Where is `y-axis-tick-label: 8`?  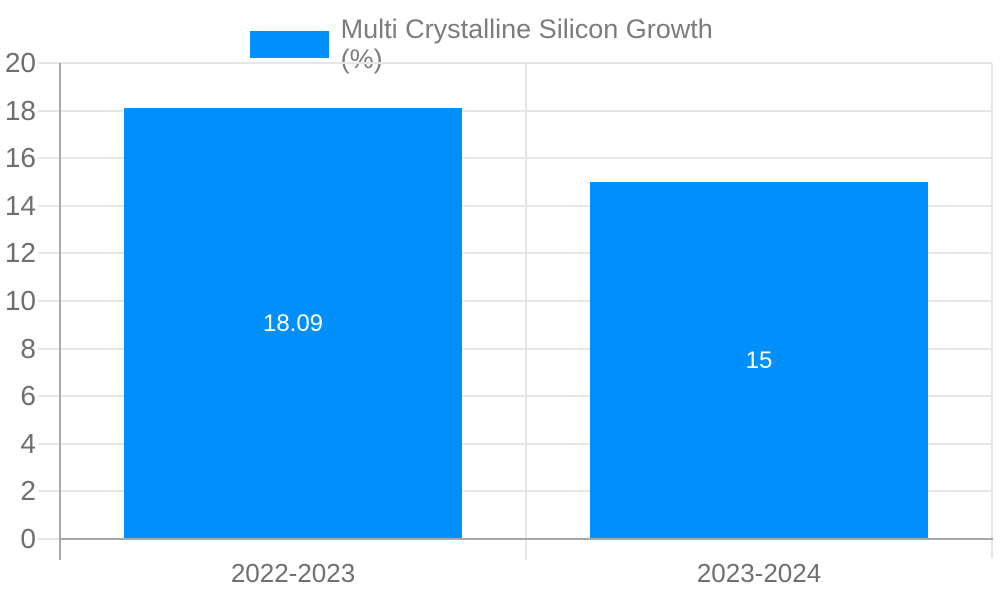 y-axis-tick-label: 8 is located at coordinates (28, 348).